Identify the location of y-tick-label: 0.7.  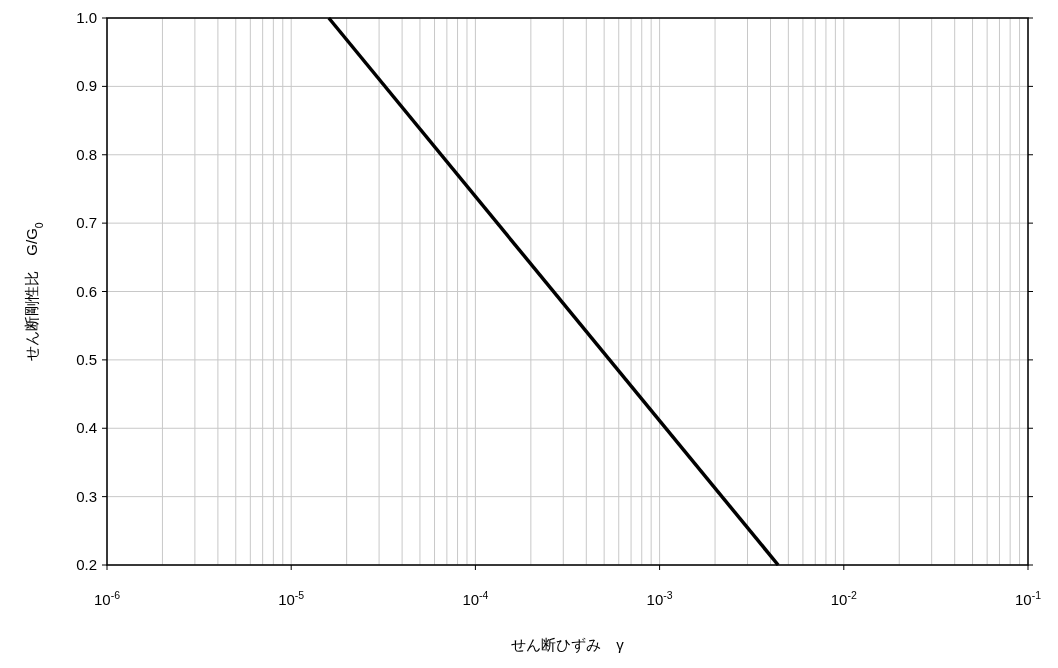
(86, 223).